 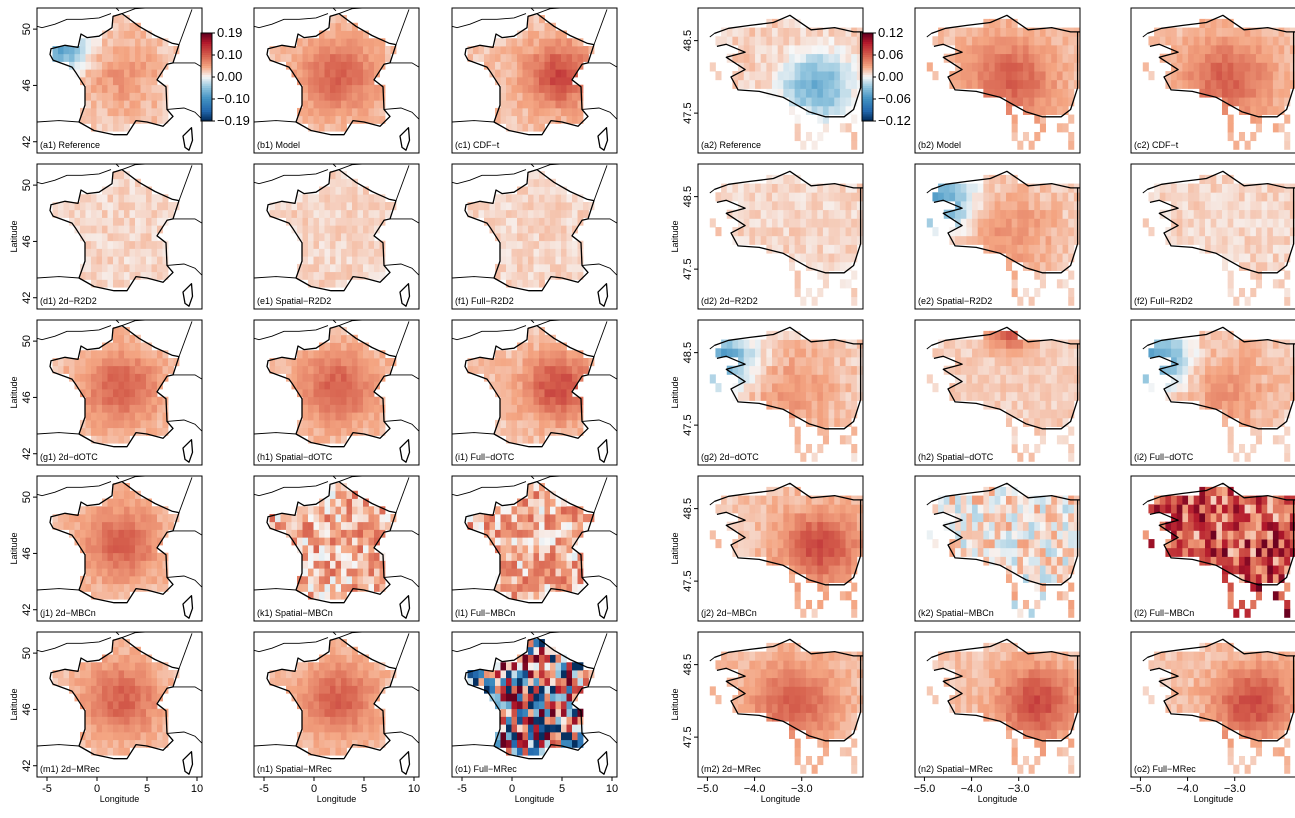 What do you see at coordinates (14, 392) in the screenshot?
I see `y-axis-title: Latitude` at bounding box center [14, 392].